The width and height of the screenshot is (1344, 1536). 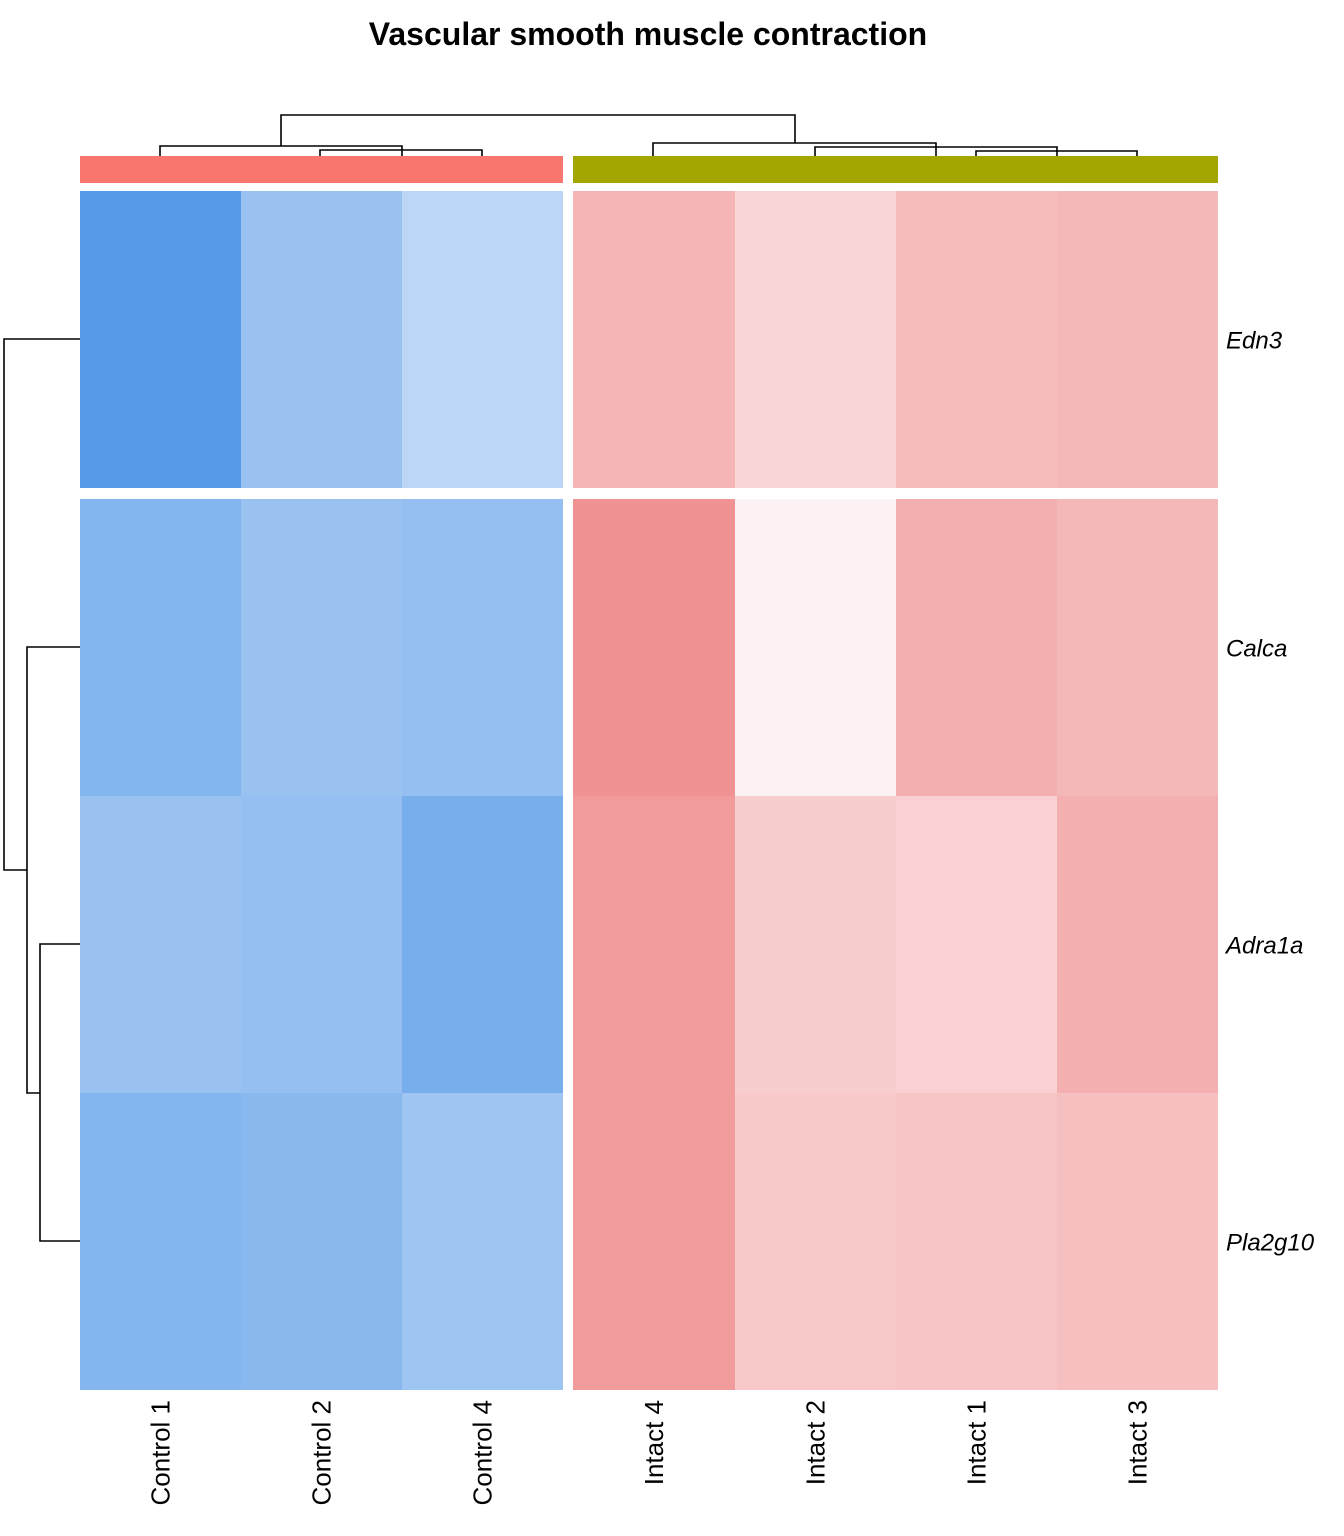 What do you see at coordinates (1270, 1243) in the screenshot?
I see `row-label-pla2g10: Pla2g10` at bounding box center [1270, 1243].